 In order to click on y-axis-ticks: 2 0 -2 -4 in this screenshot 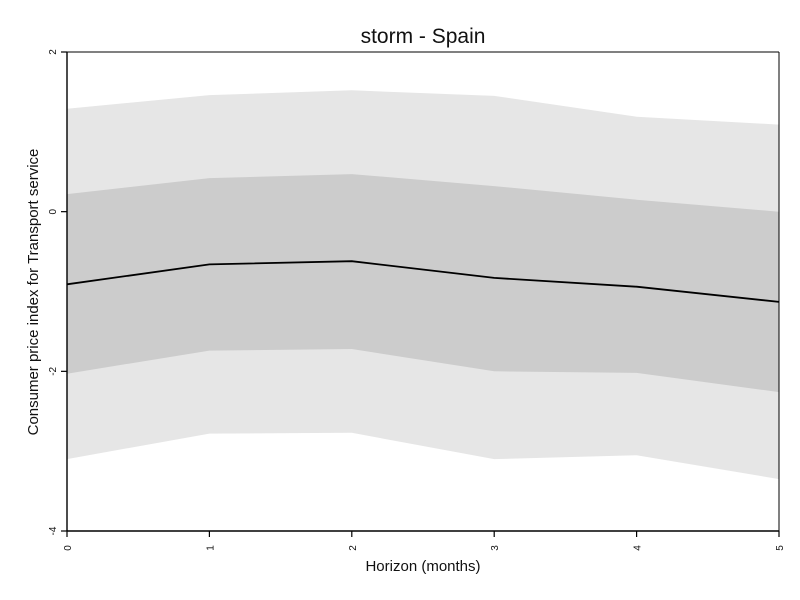, I will do `click(57, 292)`.